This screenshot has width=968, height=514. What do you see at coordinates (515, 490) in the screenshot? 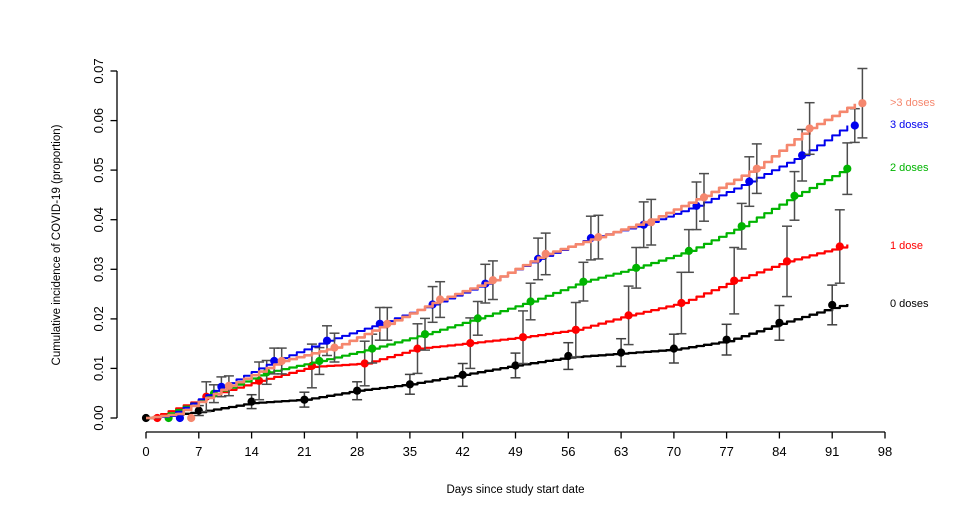
I see `x-axis-title: Days since study start date` at bounding box center [515, 490].